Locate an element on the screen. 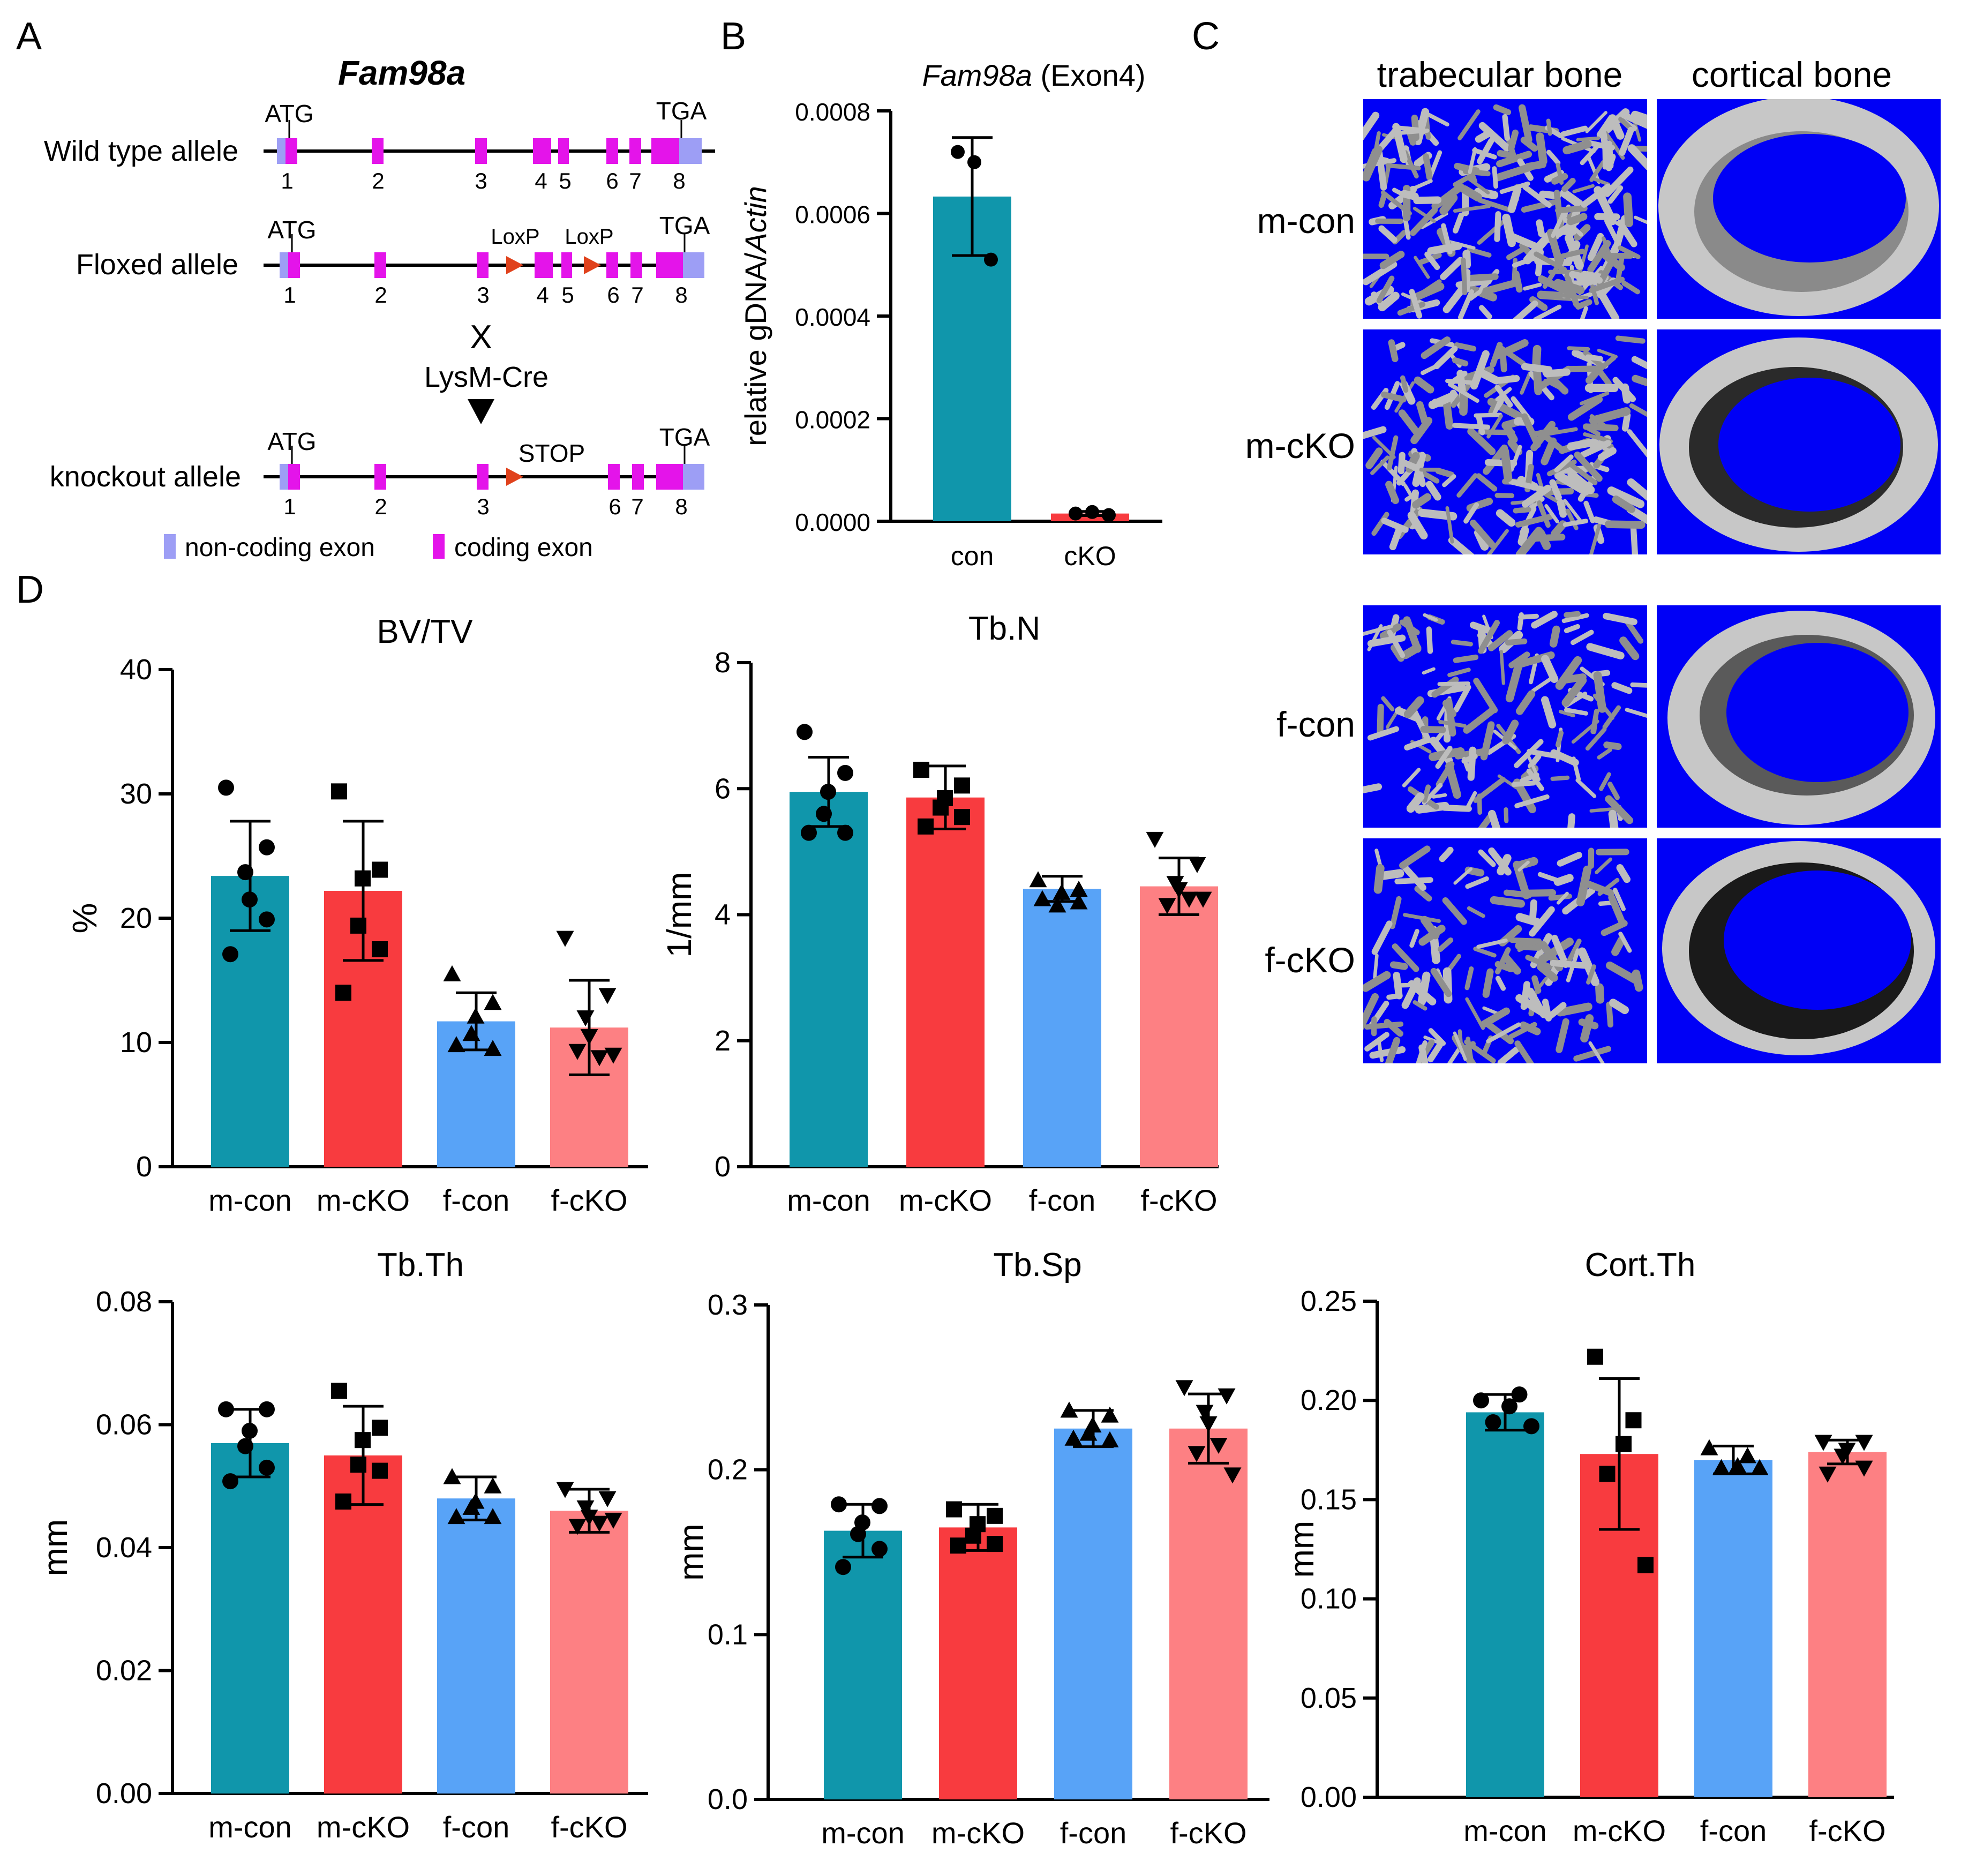  noncoding-exon is located at coordinates (284, 477).